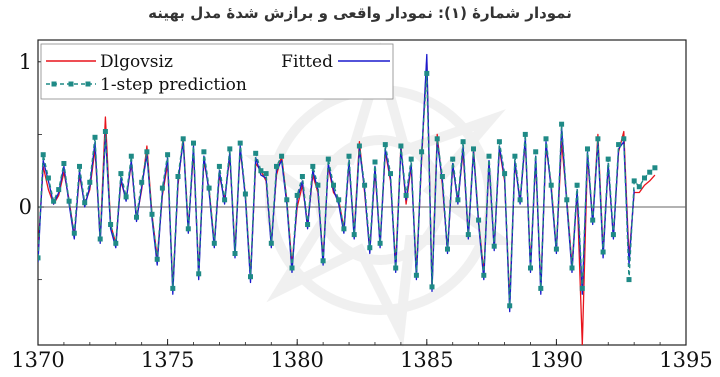 The height and width of the screenshot is (377, 720). What do you see at coordinates (685, 360) in the screenshot?
I see `x-tick-label: 1395` at bounding box center [685, 360].